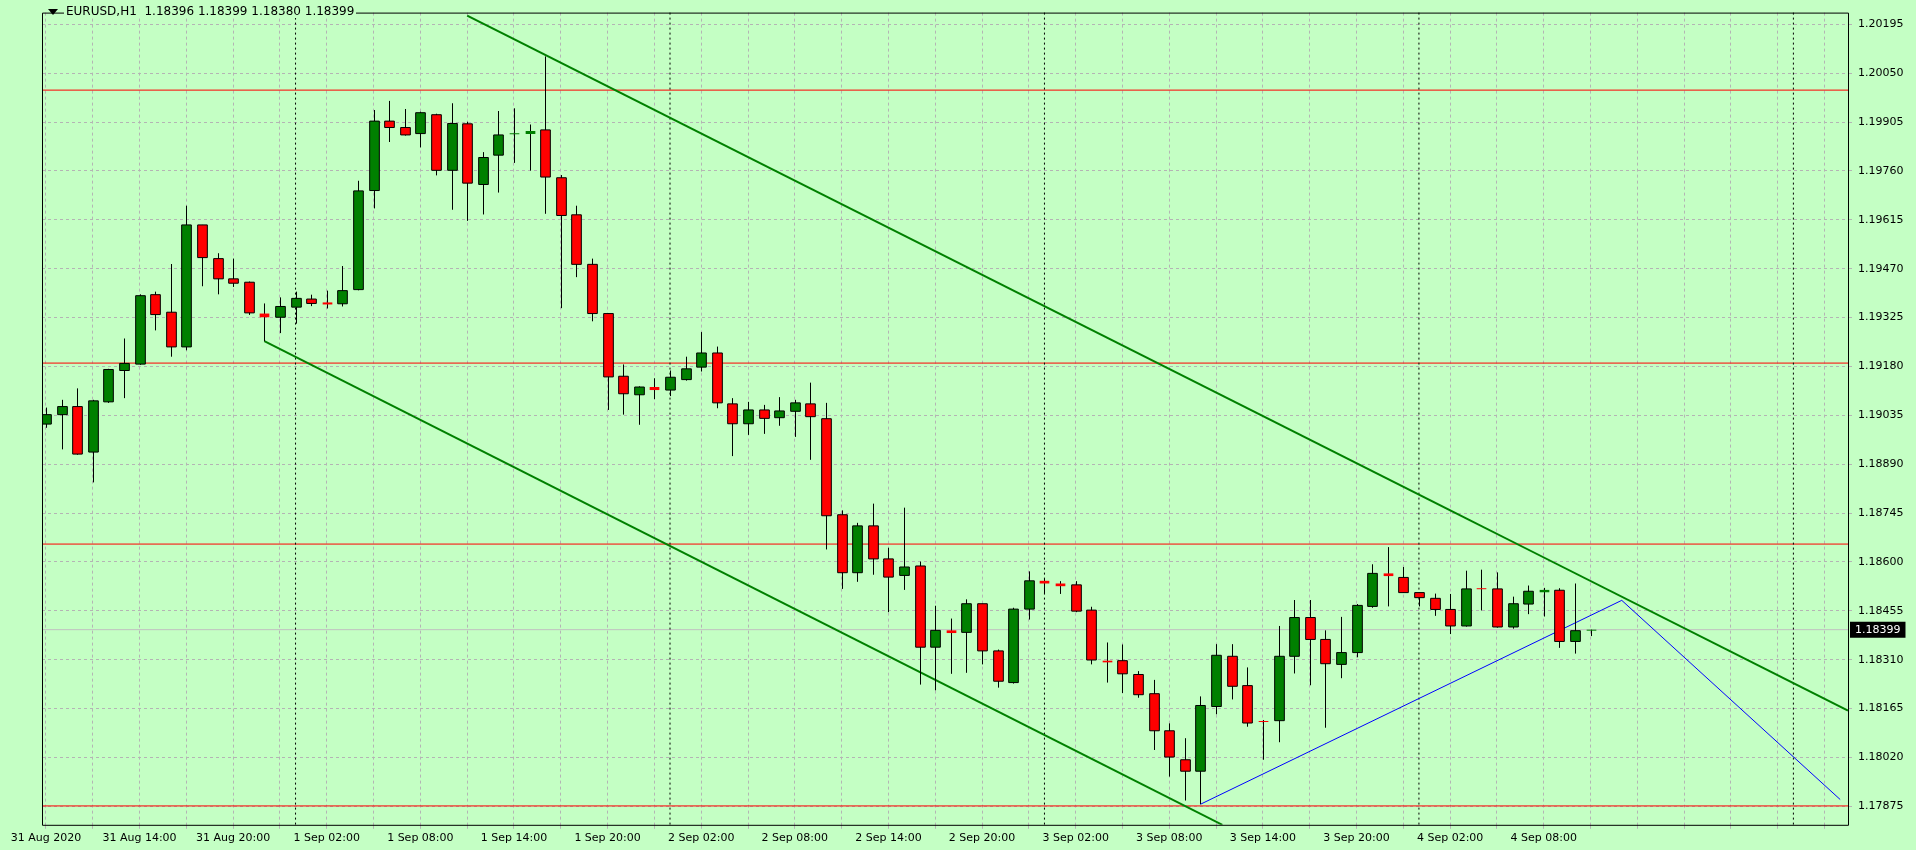 The height and width of the screenshot is (850, 1916). I want to click on y-tick-label: 1.19180, so click(1881, 366).